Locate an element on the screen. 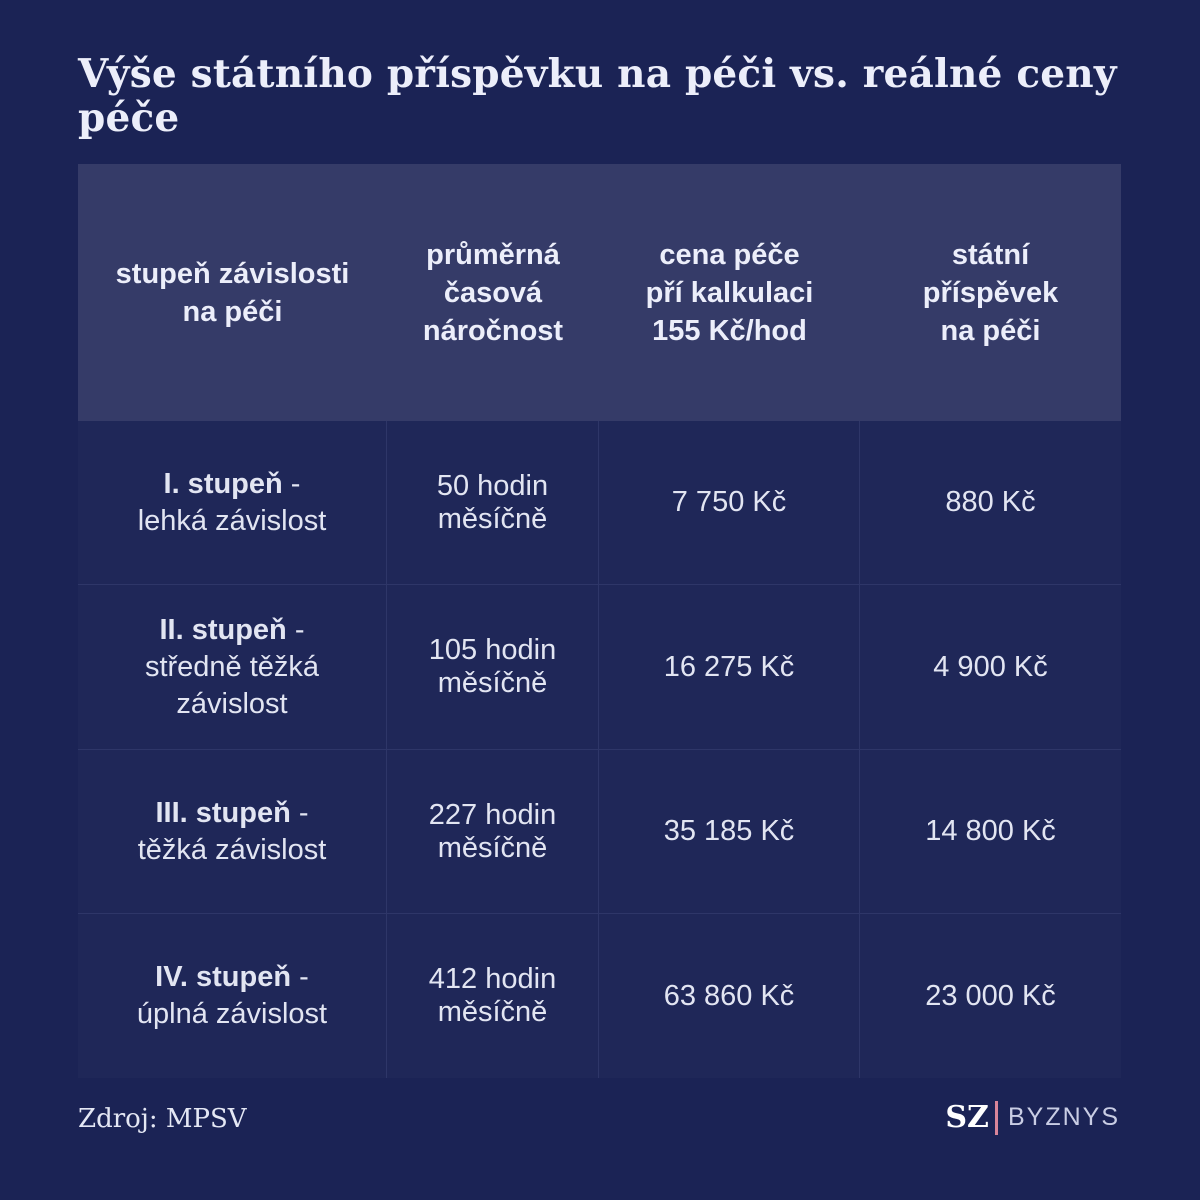 This screenshot has height=1200, width=1200. header-line: průměrná is located at coordinates (493, 254).